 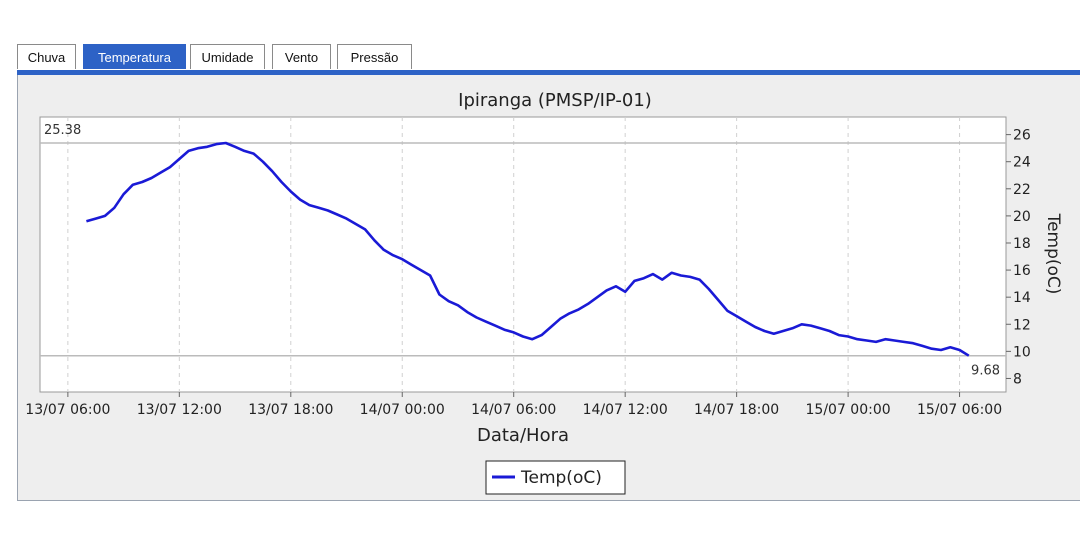 What do you see at coordinates (301, 56) in the screenshot?
I see `tab-vento: Vento` at bounding box center [301, 56].